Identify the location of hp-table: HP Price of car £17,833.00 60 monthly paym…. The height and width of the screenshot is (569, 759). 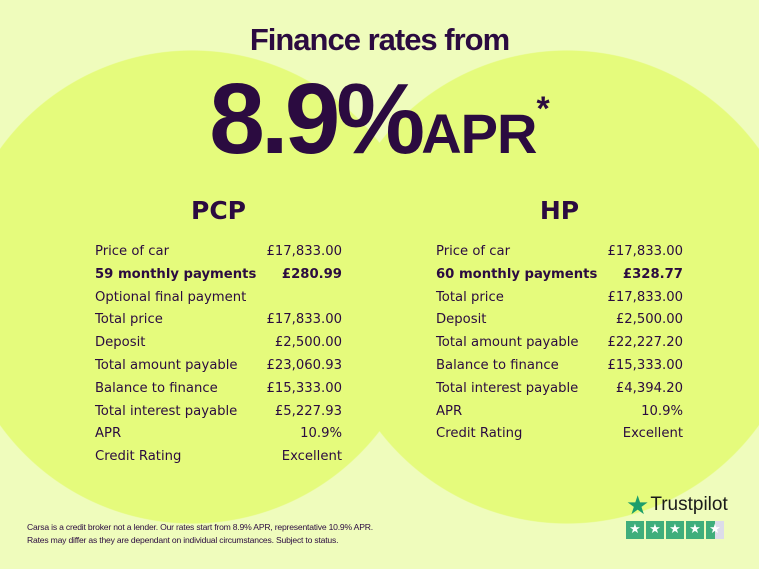
(559, 321).